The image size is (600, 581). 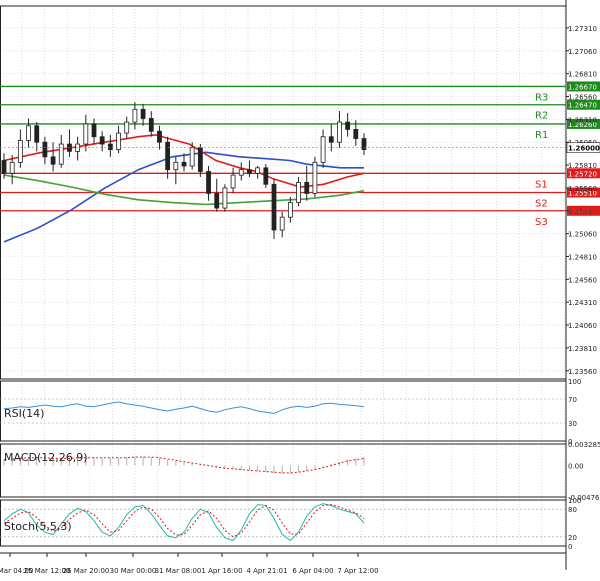 What do you see at coordinates (541, 135) in the screenshot?
I see `level-name-r1: R1` at bounding box center [541, 135].